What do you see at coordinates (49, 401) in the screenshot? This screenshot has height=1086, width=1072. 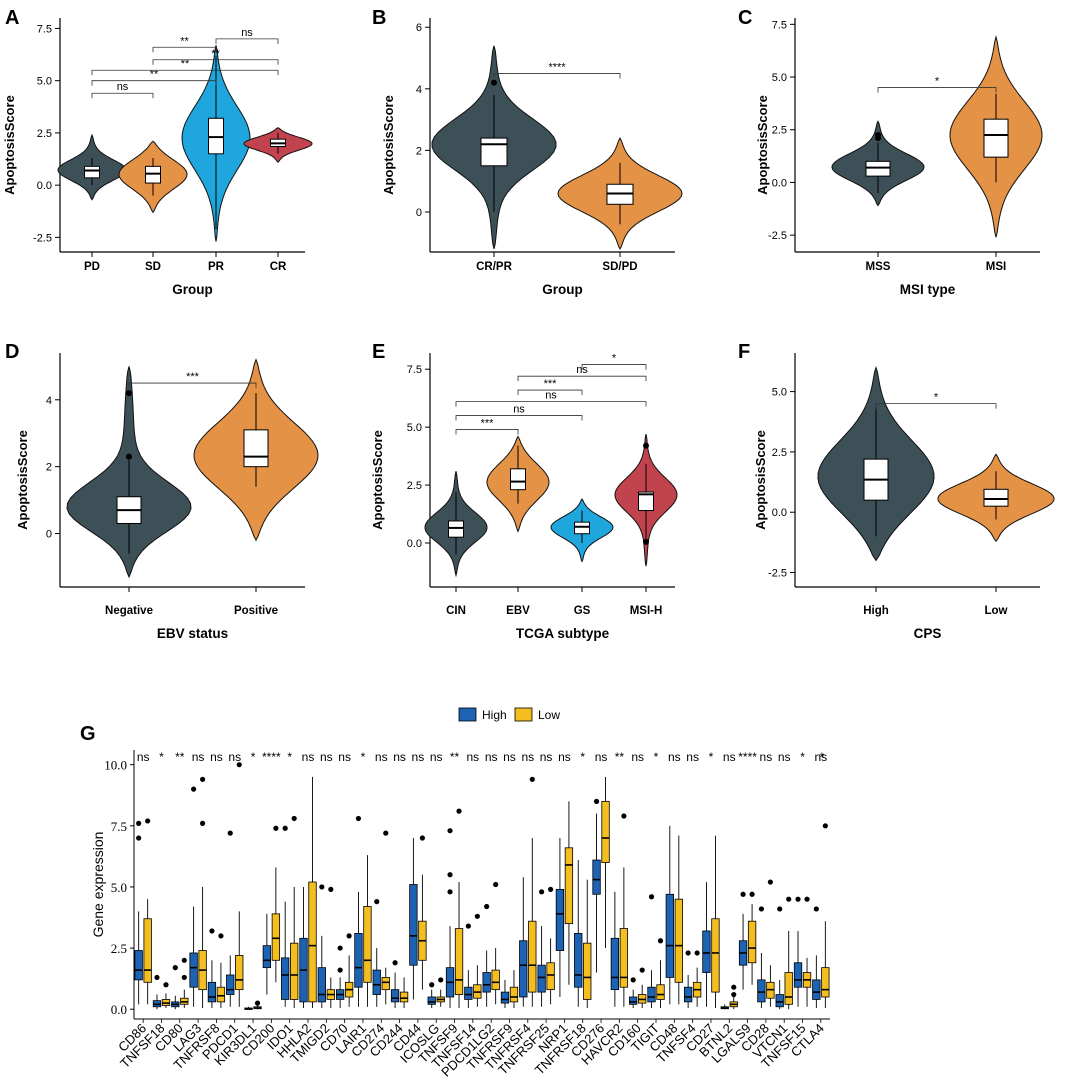 I see `y-tick-label: 4` at bounding box center [49, 401].